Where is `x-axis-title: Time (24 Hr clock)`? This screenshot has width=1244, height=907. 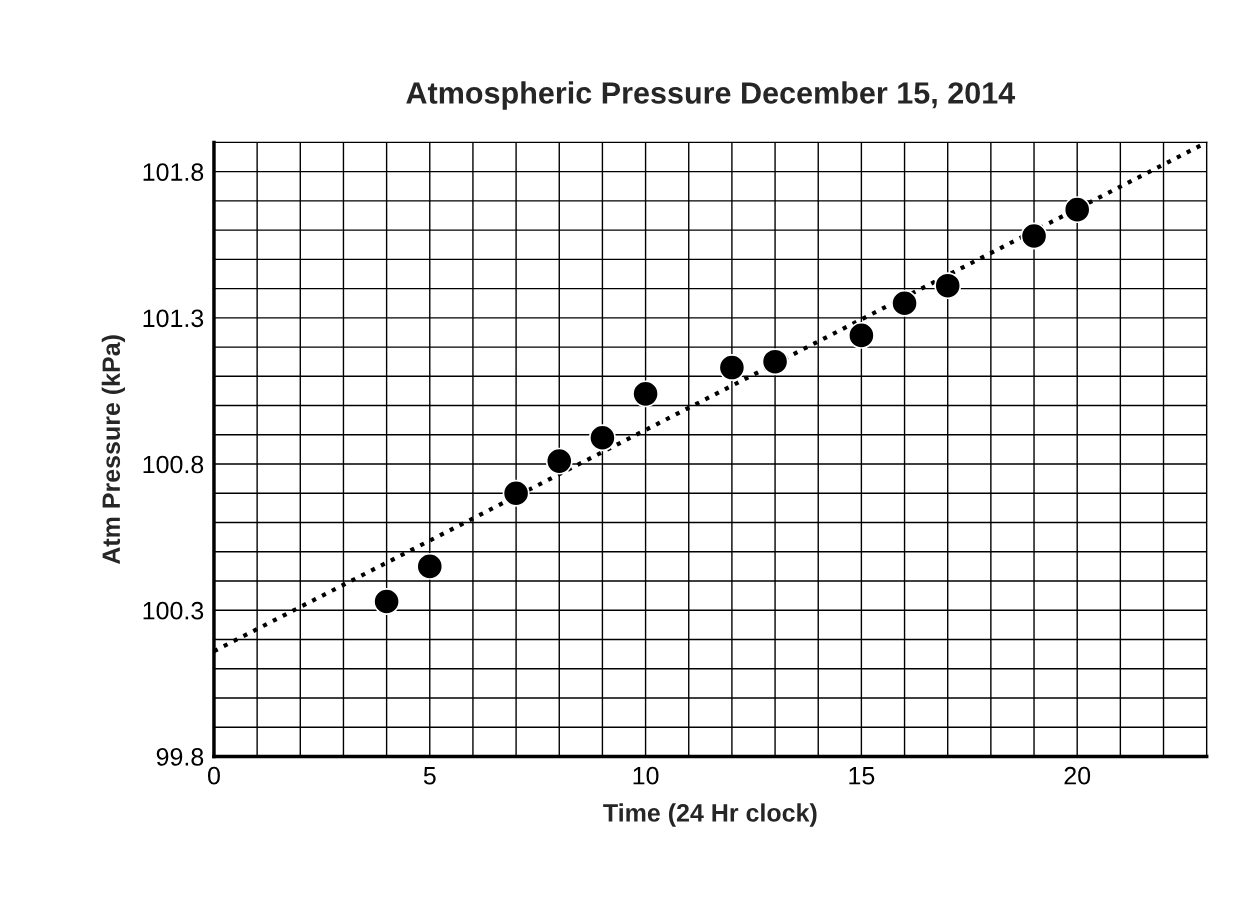
x-axis-title: Time (24 Hr clock) is located at coordinates (710, 815).